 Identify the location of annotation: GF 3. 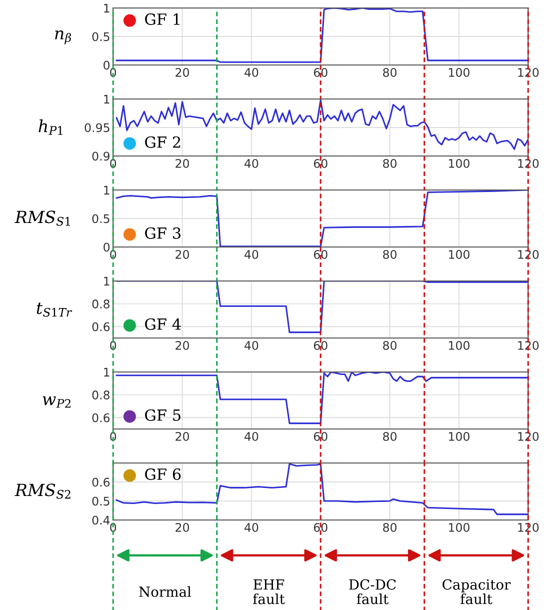
(162, 233).